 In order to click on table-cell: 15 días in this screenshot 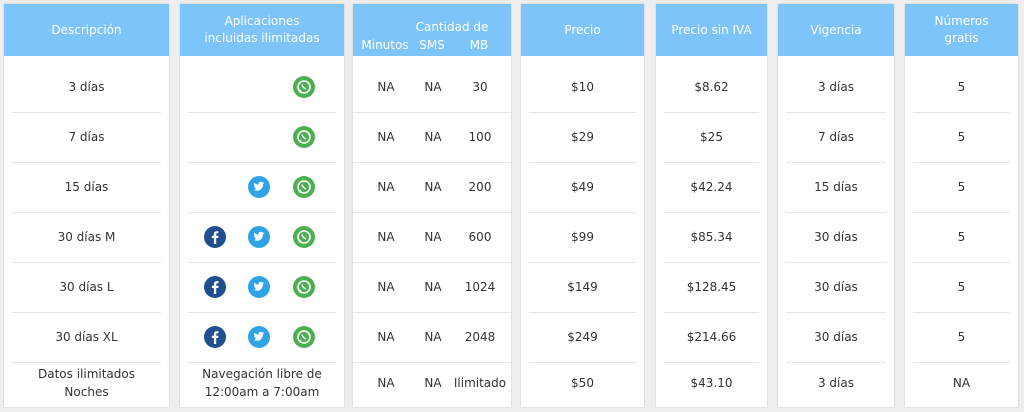, I will do `click(836, 187)`.